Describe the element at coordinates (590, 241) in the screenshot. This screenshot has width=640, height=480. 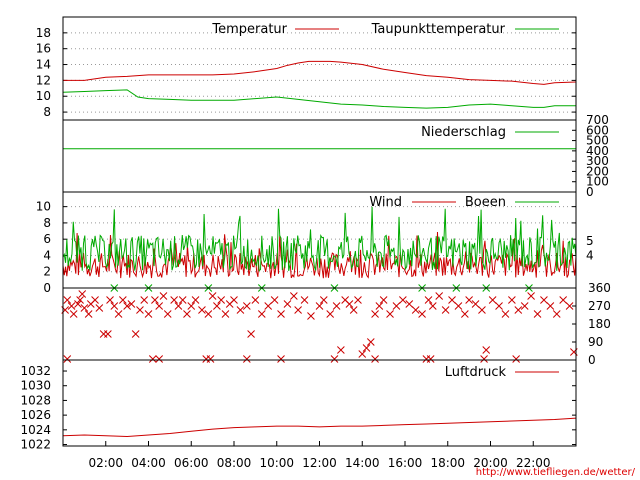
I see `right-label-wind: 5` at that location.